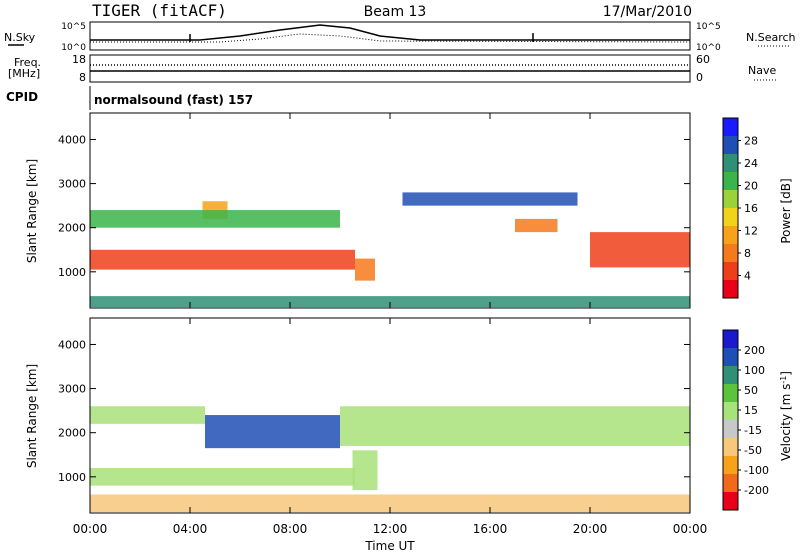 The width and height of the screenshot is (800, 558). I want to click on nsky-label: N.Sky, so click(20, 37).